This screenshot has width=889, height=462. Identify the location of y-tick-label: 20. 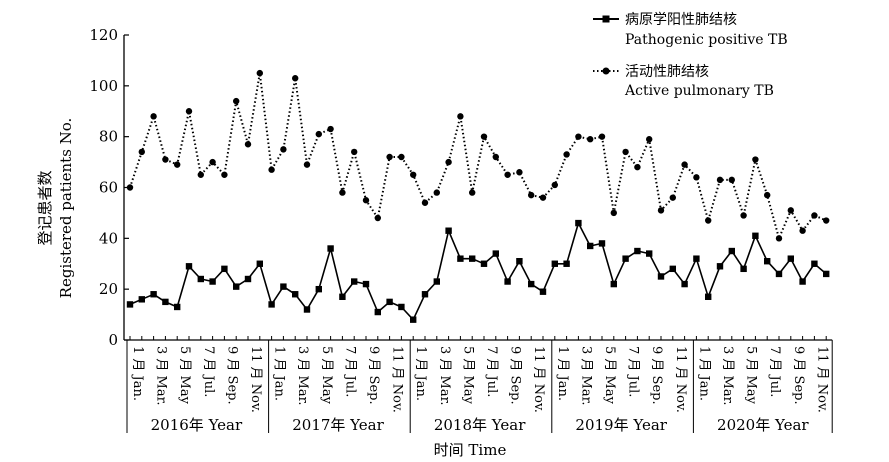
(108, 289).